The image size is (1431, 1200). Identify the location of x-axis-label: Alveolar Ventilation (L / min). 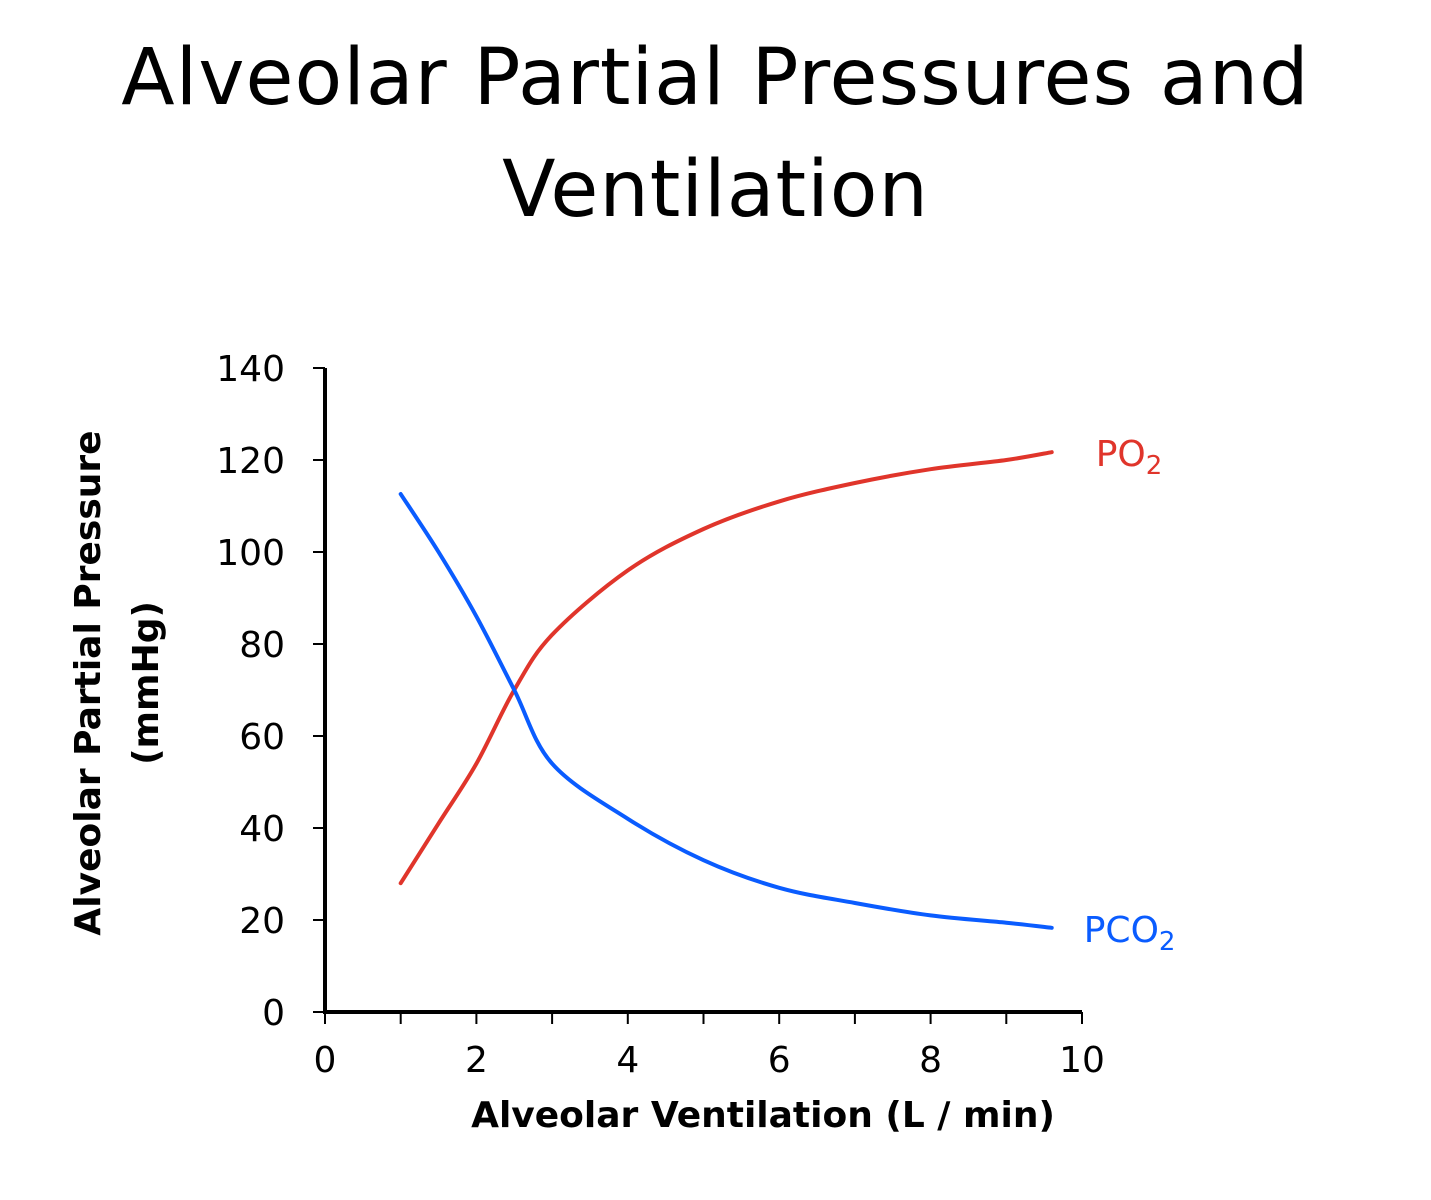
(763, 1115).